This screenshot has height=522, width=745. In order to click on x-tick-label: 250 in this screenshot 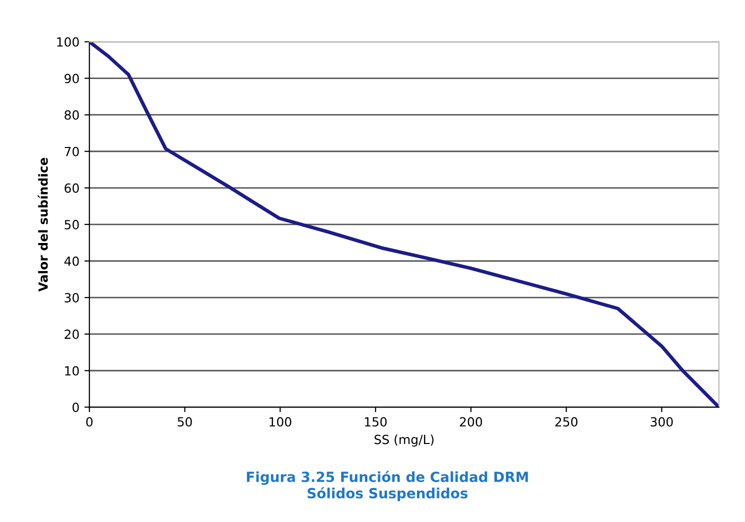, I will do `click(566, 422)`.